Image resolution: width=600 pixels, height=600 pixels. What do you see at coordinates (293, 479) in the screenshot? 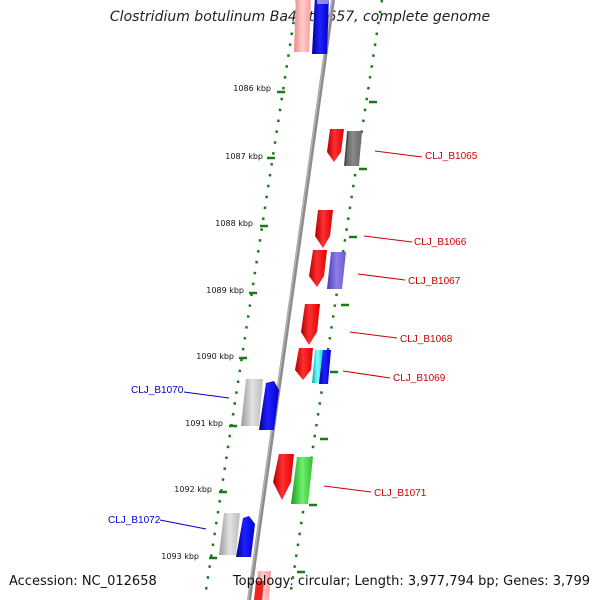
I see `gene-CLJ_B1071` at bounding box center [293, 479].